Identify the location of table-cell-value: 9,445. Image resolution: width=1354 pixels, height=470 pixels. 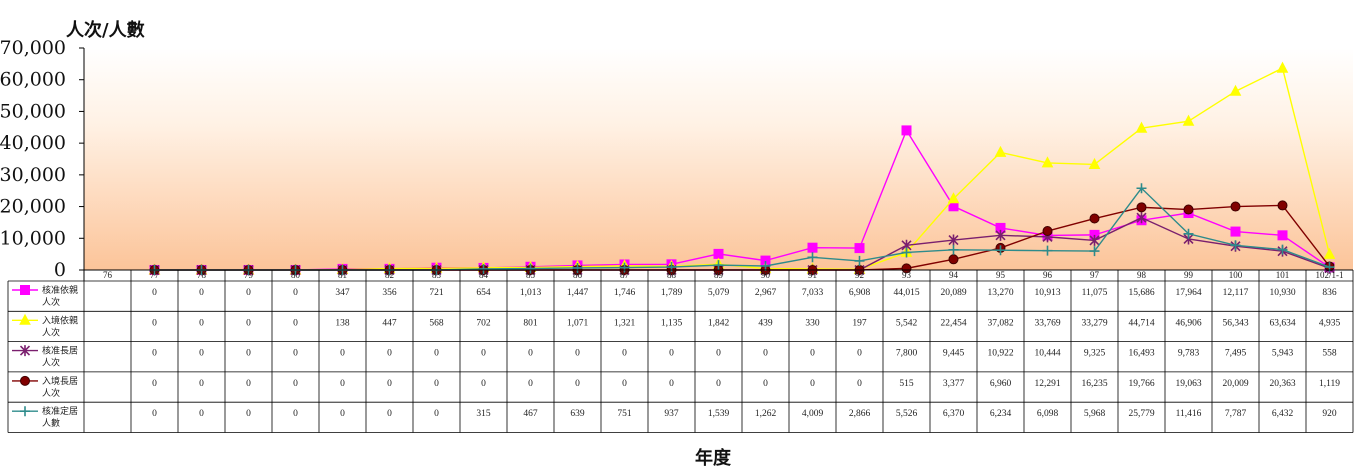
(954, 354).